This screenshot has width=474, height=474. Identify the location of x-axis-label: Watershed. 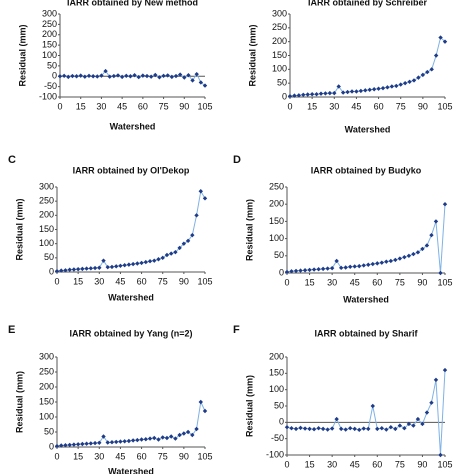
(366, 473).